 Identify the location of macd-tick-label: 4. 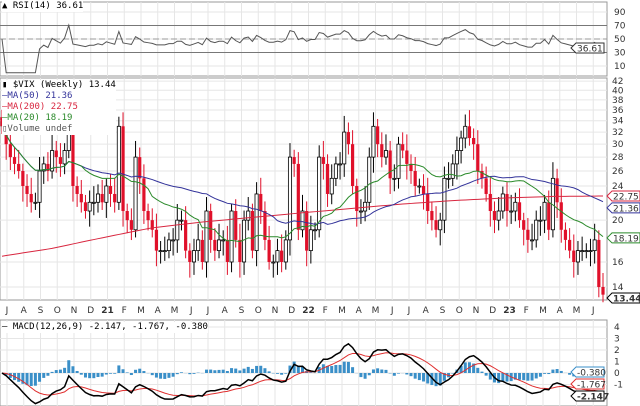
(617, 328).